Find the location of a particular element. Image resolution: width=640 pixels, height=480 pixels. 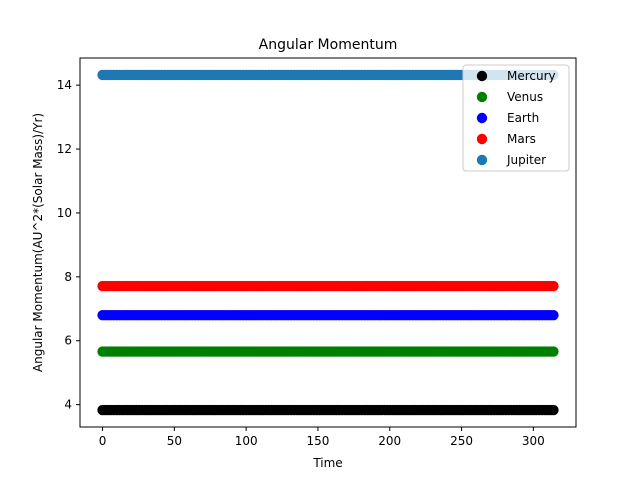

y-tick-label: 12 is located at coordinates (64, 149).